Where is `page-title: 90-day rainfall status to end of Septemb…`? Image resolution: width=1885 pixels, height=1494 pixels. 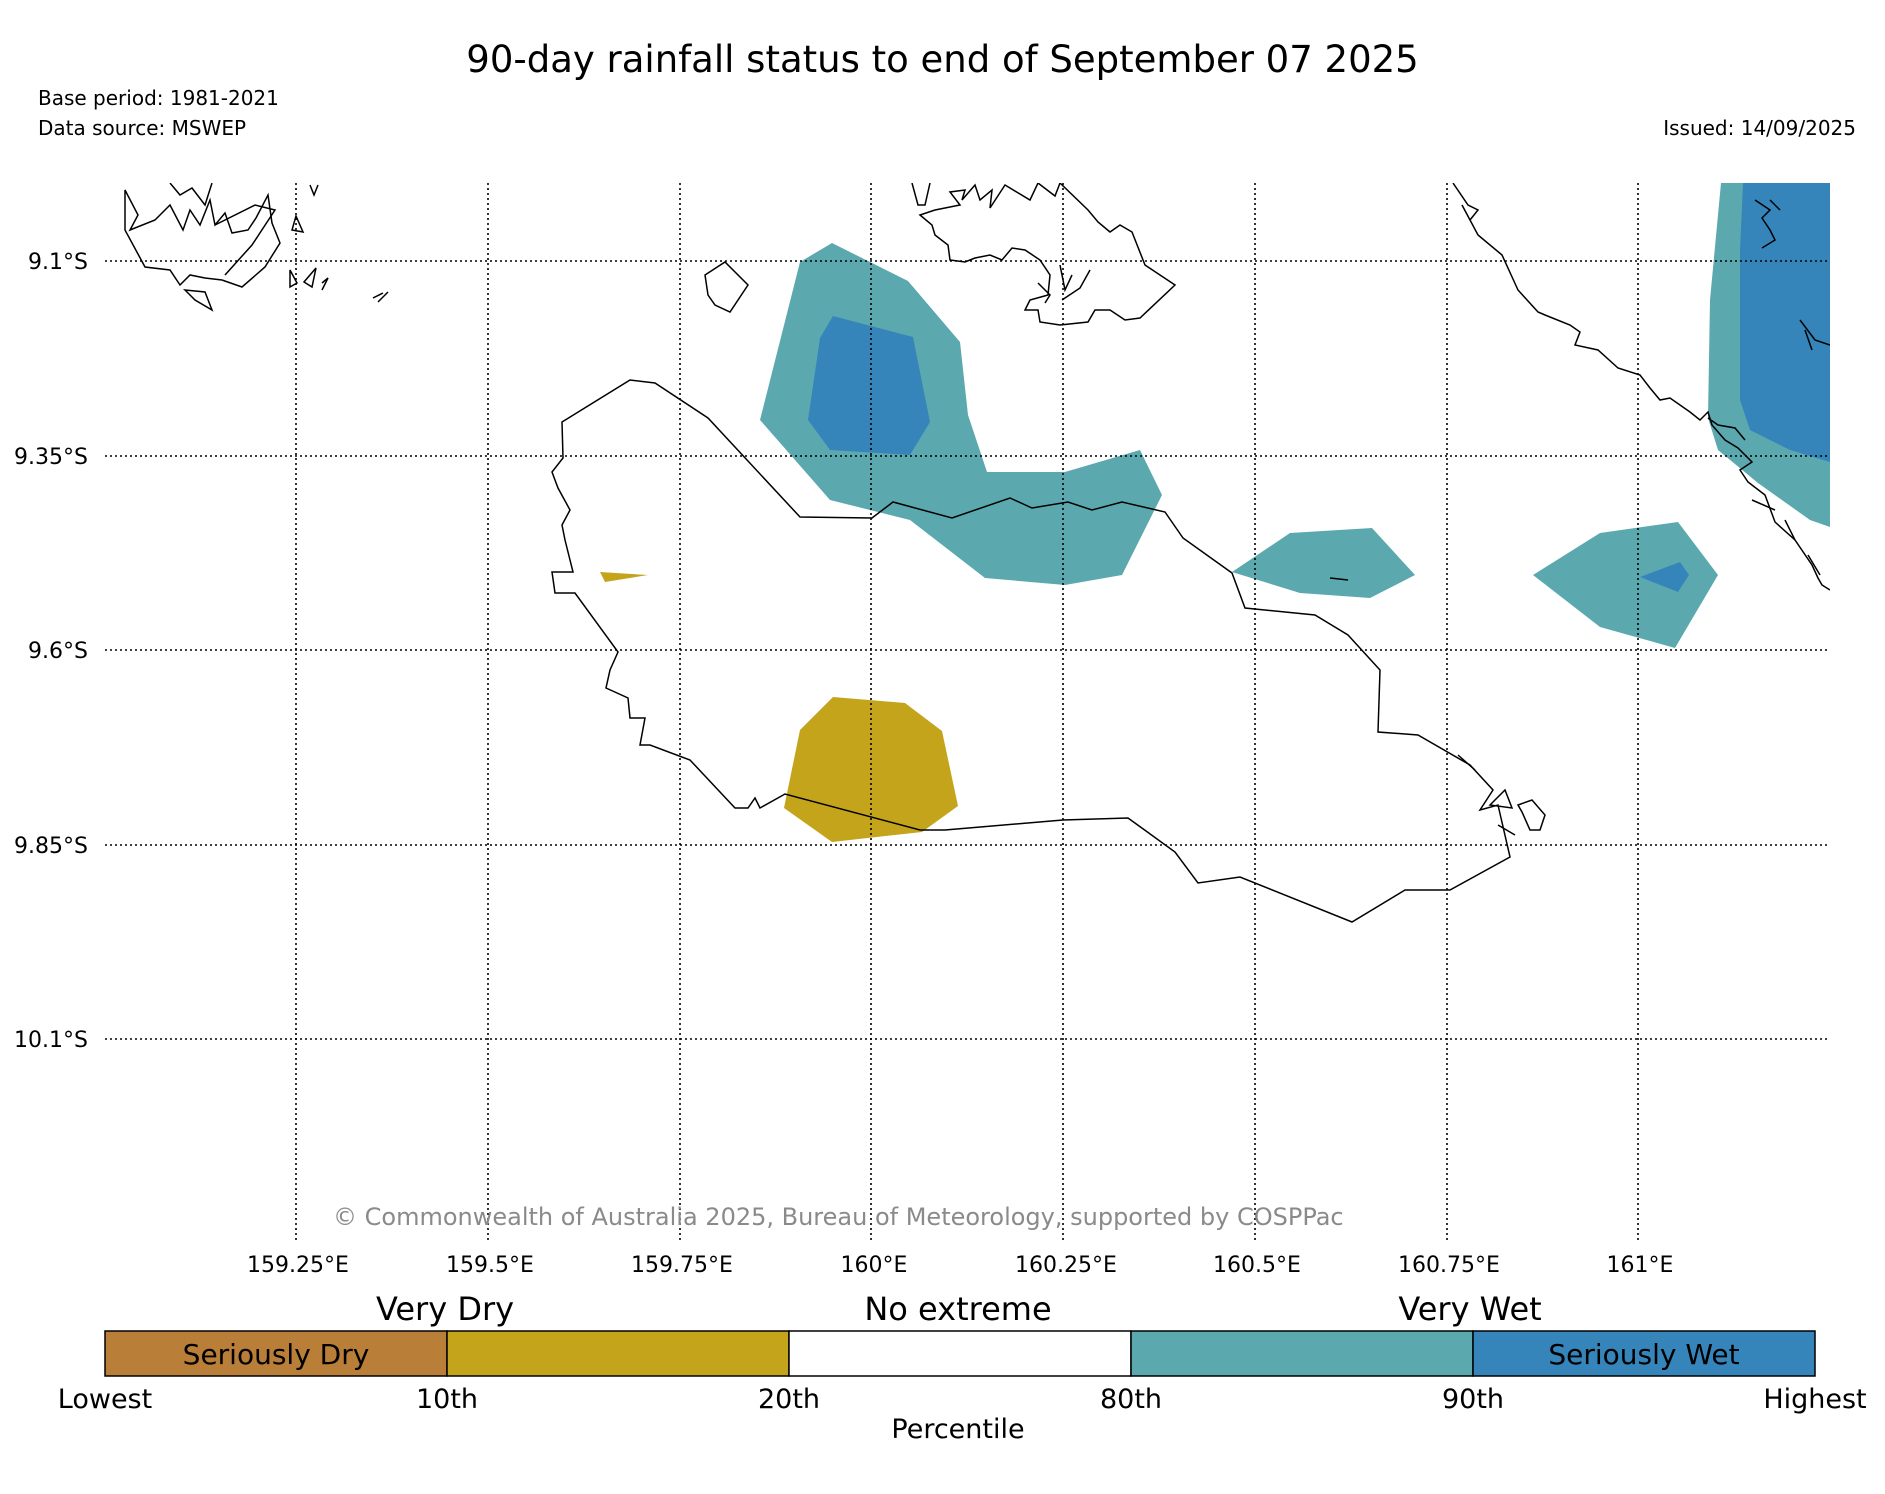 page-title: 90-day rainfall status to end of Septemb… is located at coordinates (942, 59).